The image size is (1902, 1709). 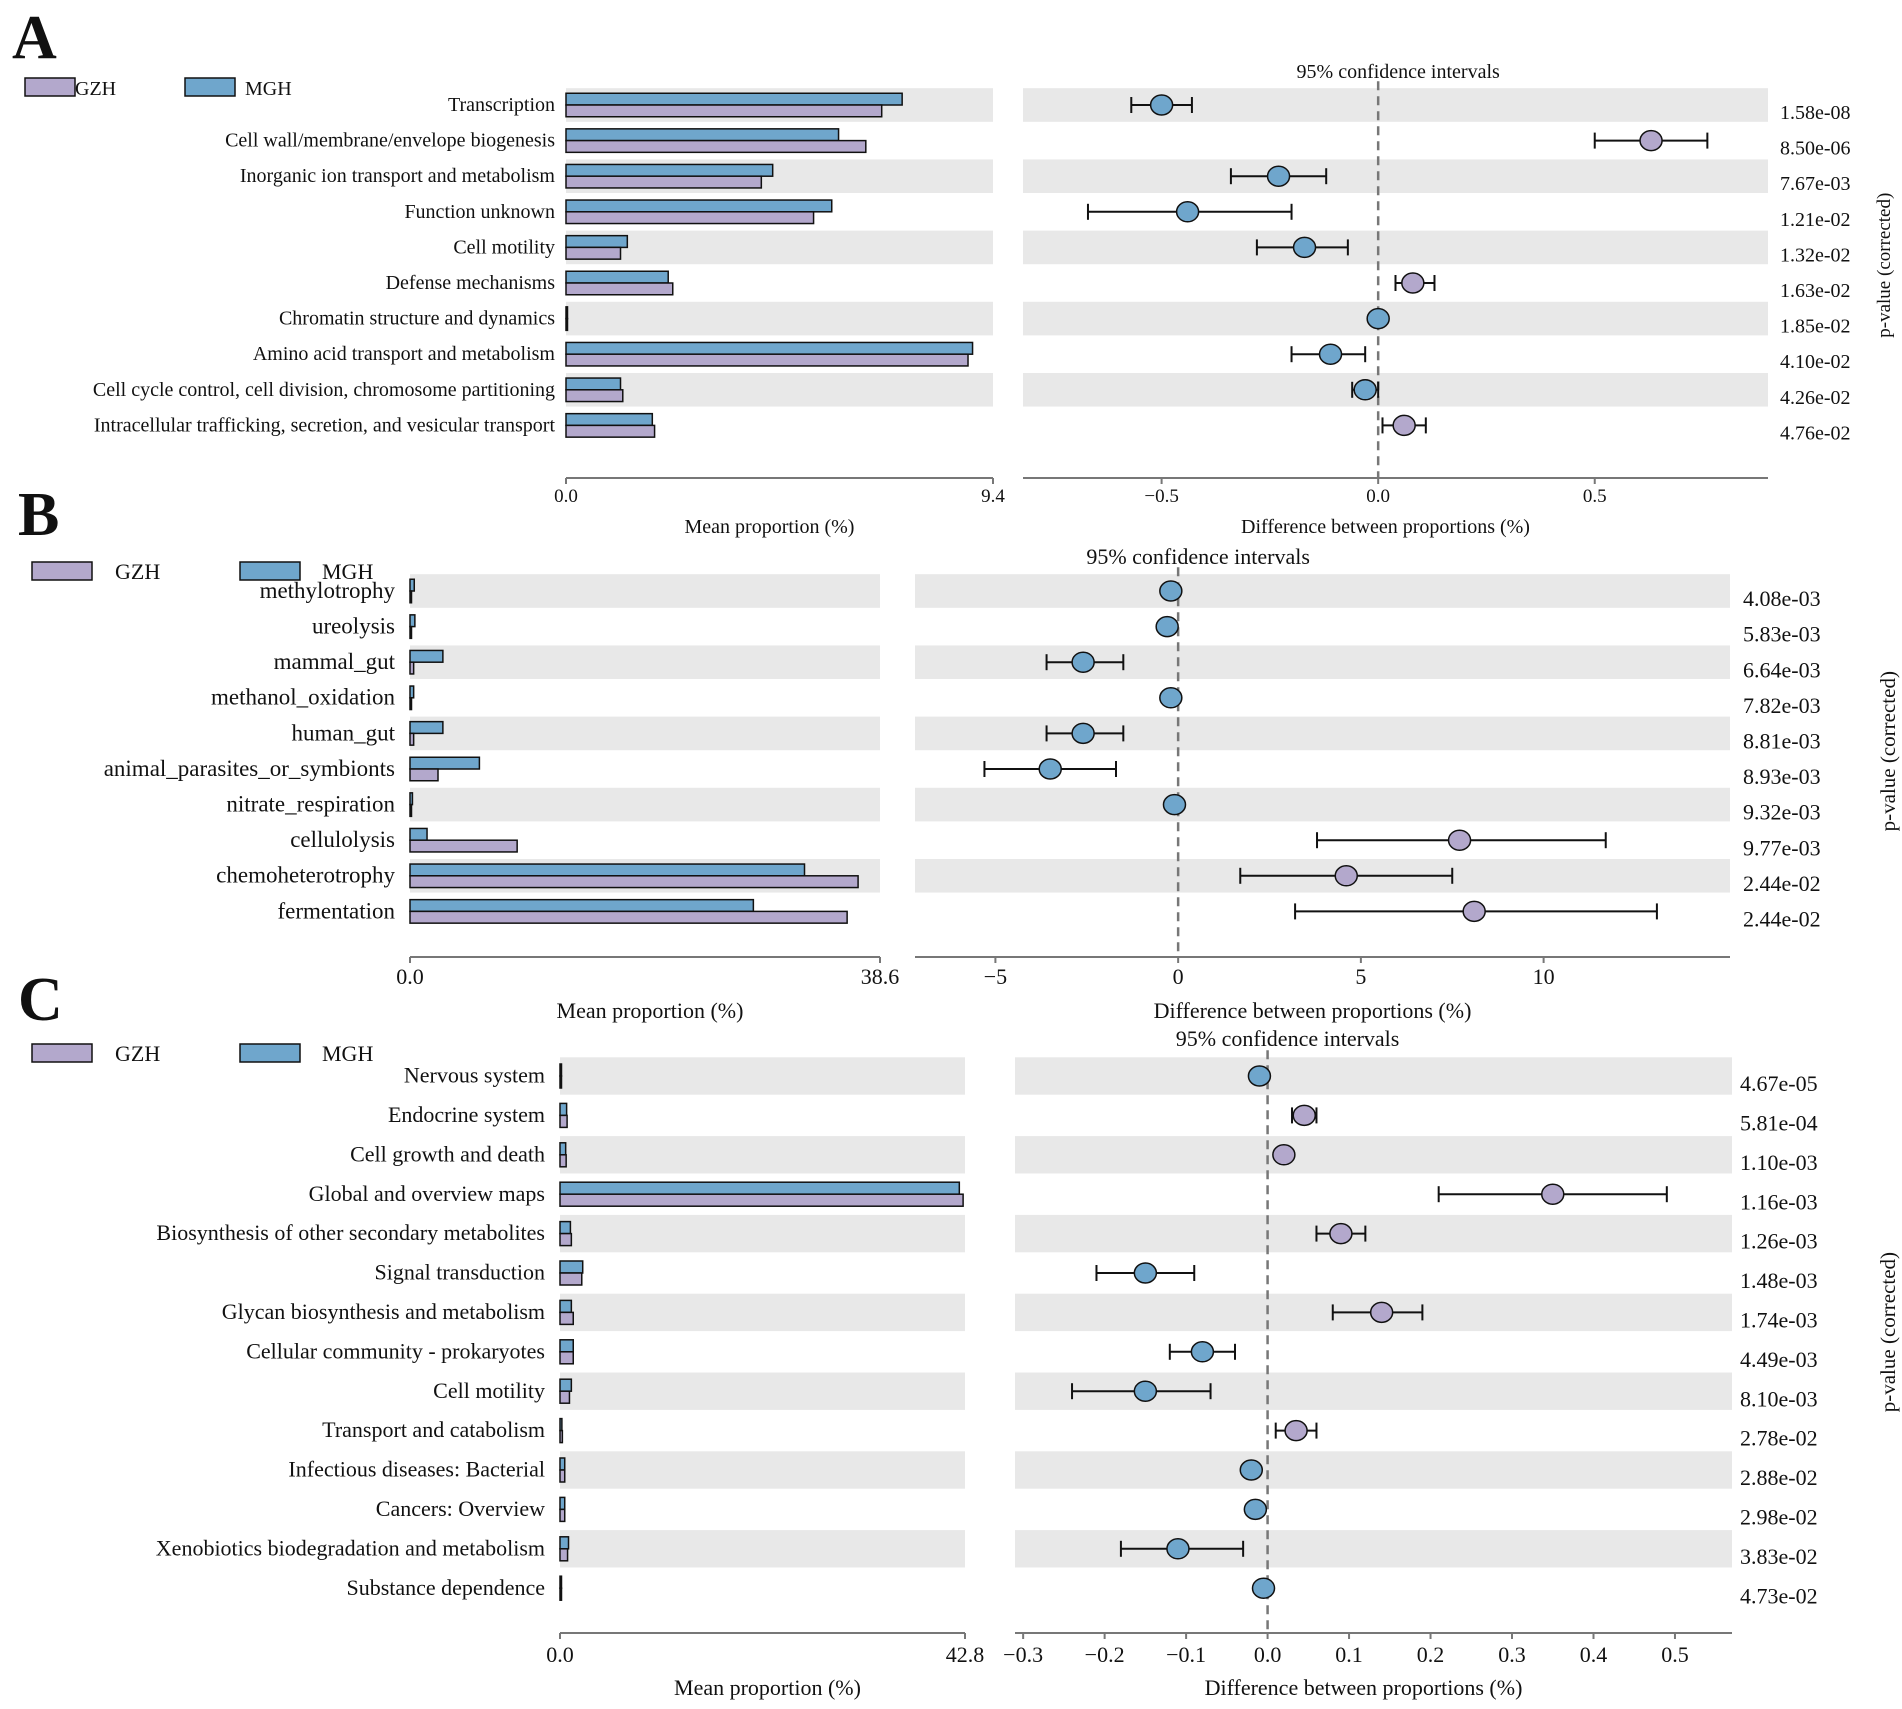 What do you see at coordinates (1782, 598) in the screenshot?
I see `p-value: 4.08e-03` at bounding box center [1782, 598].